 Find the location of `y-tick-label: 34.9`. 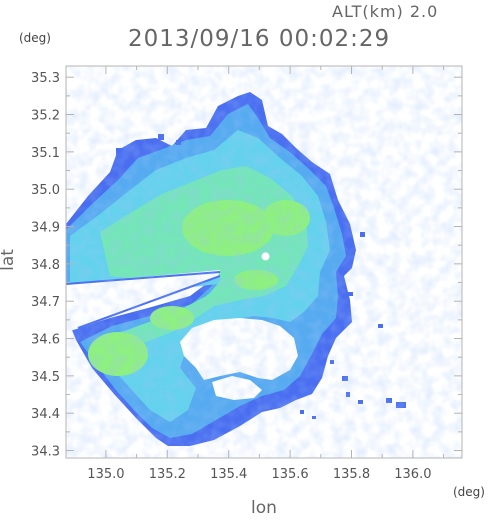

y-tick-label: 34.9 is located at coordinates (45, 228).